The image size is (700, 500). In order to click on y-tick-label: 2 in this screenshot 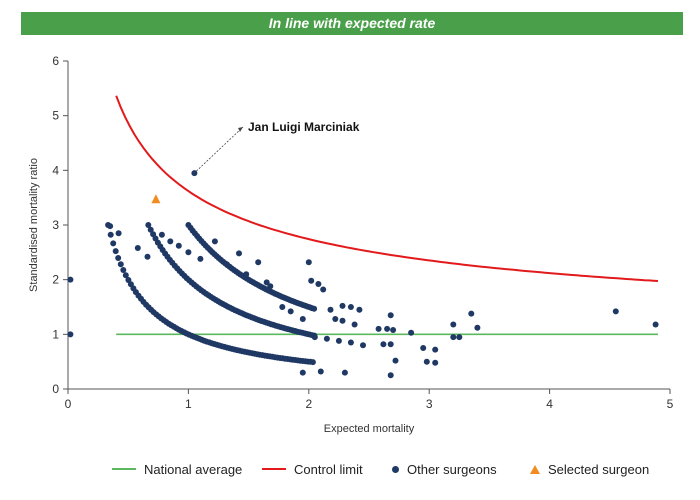, I will do `click(55, 280)`.